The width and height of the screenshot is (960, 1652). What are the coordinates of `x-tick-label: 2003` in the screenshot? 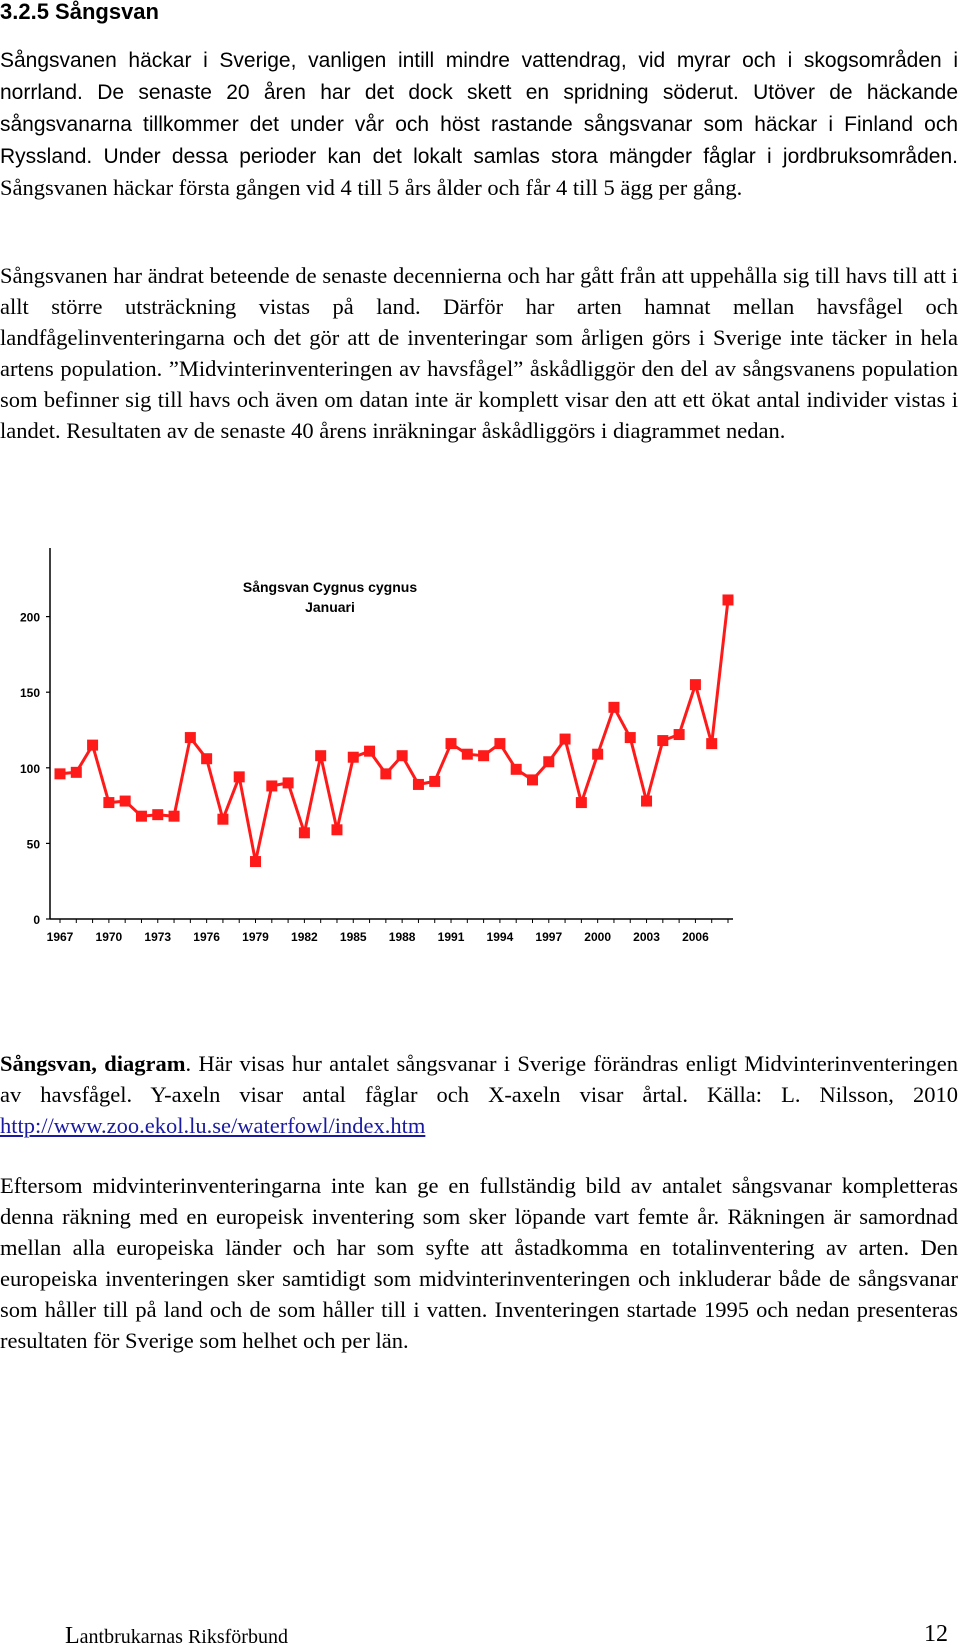 It's located at (646, 937).